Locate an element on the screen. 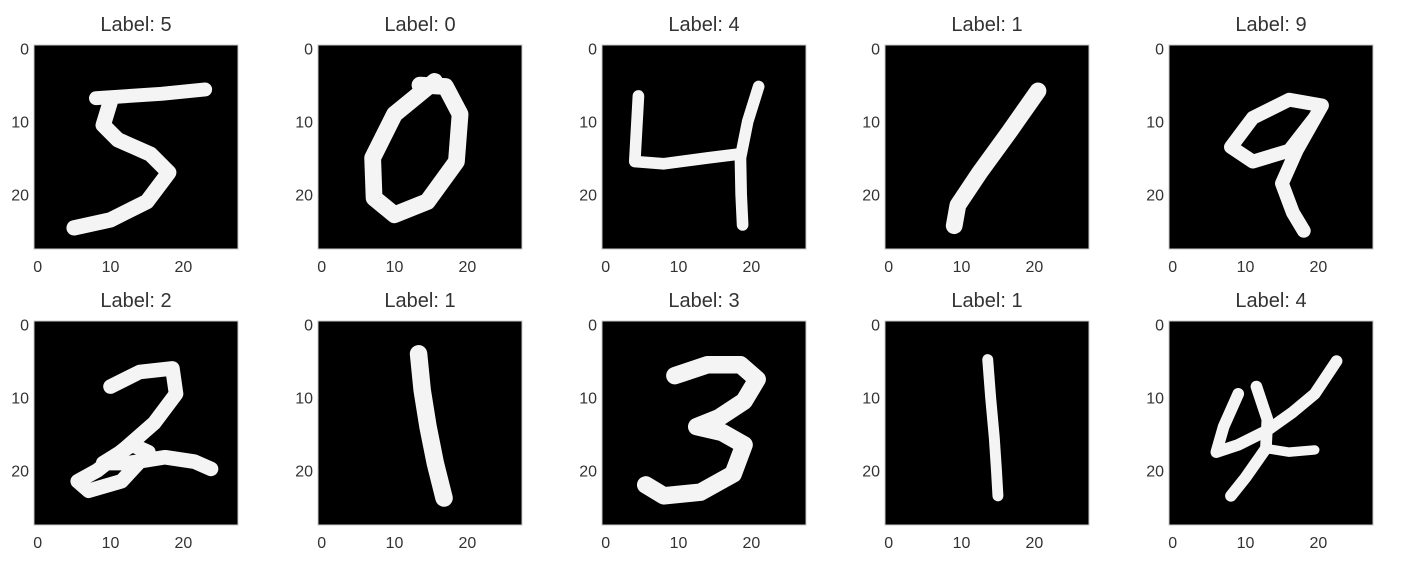 This screenshot has width=1402, height=576. digit-panel: Label: 3 0 10 20 0 10 20 is located at coordinates (693, 421).